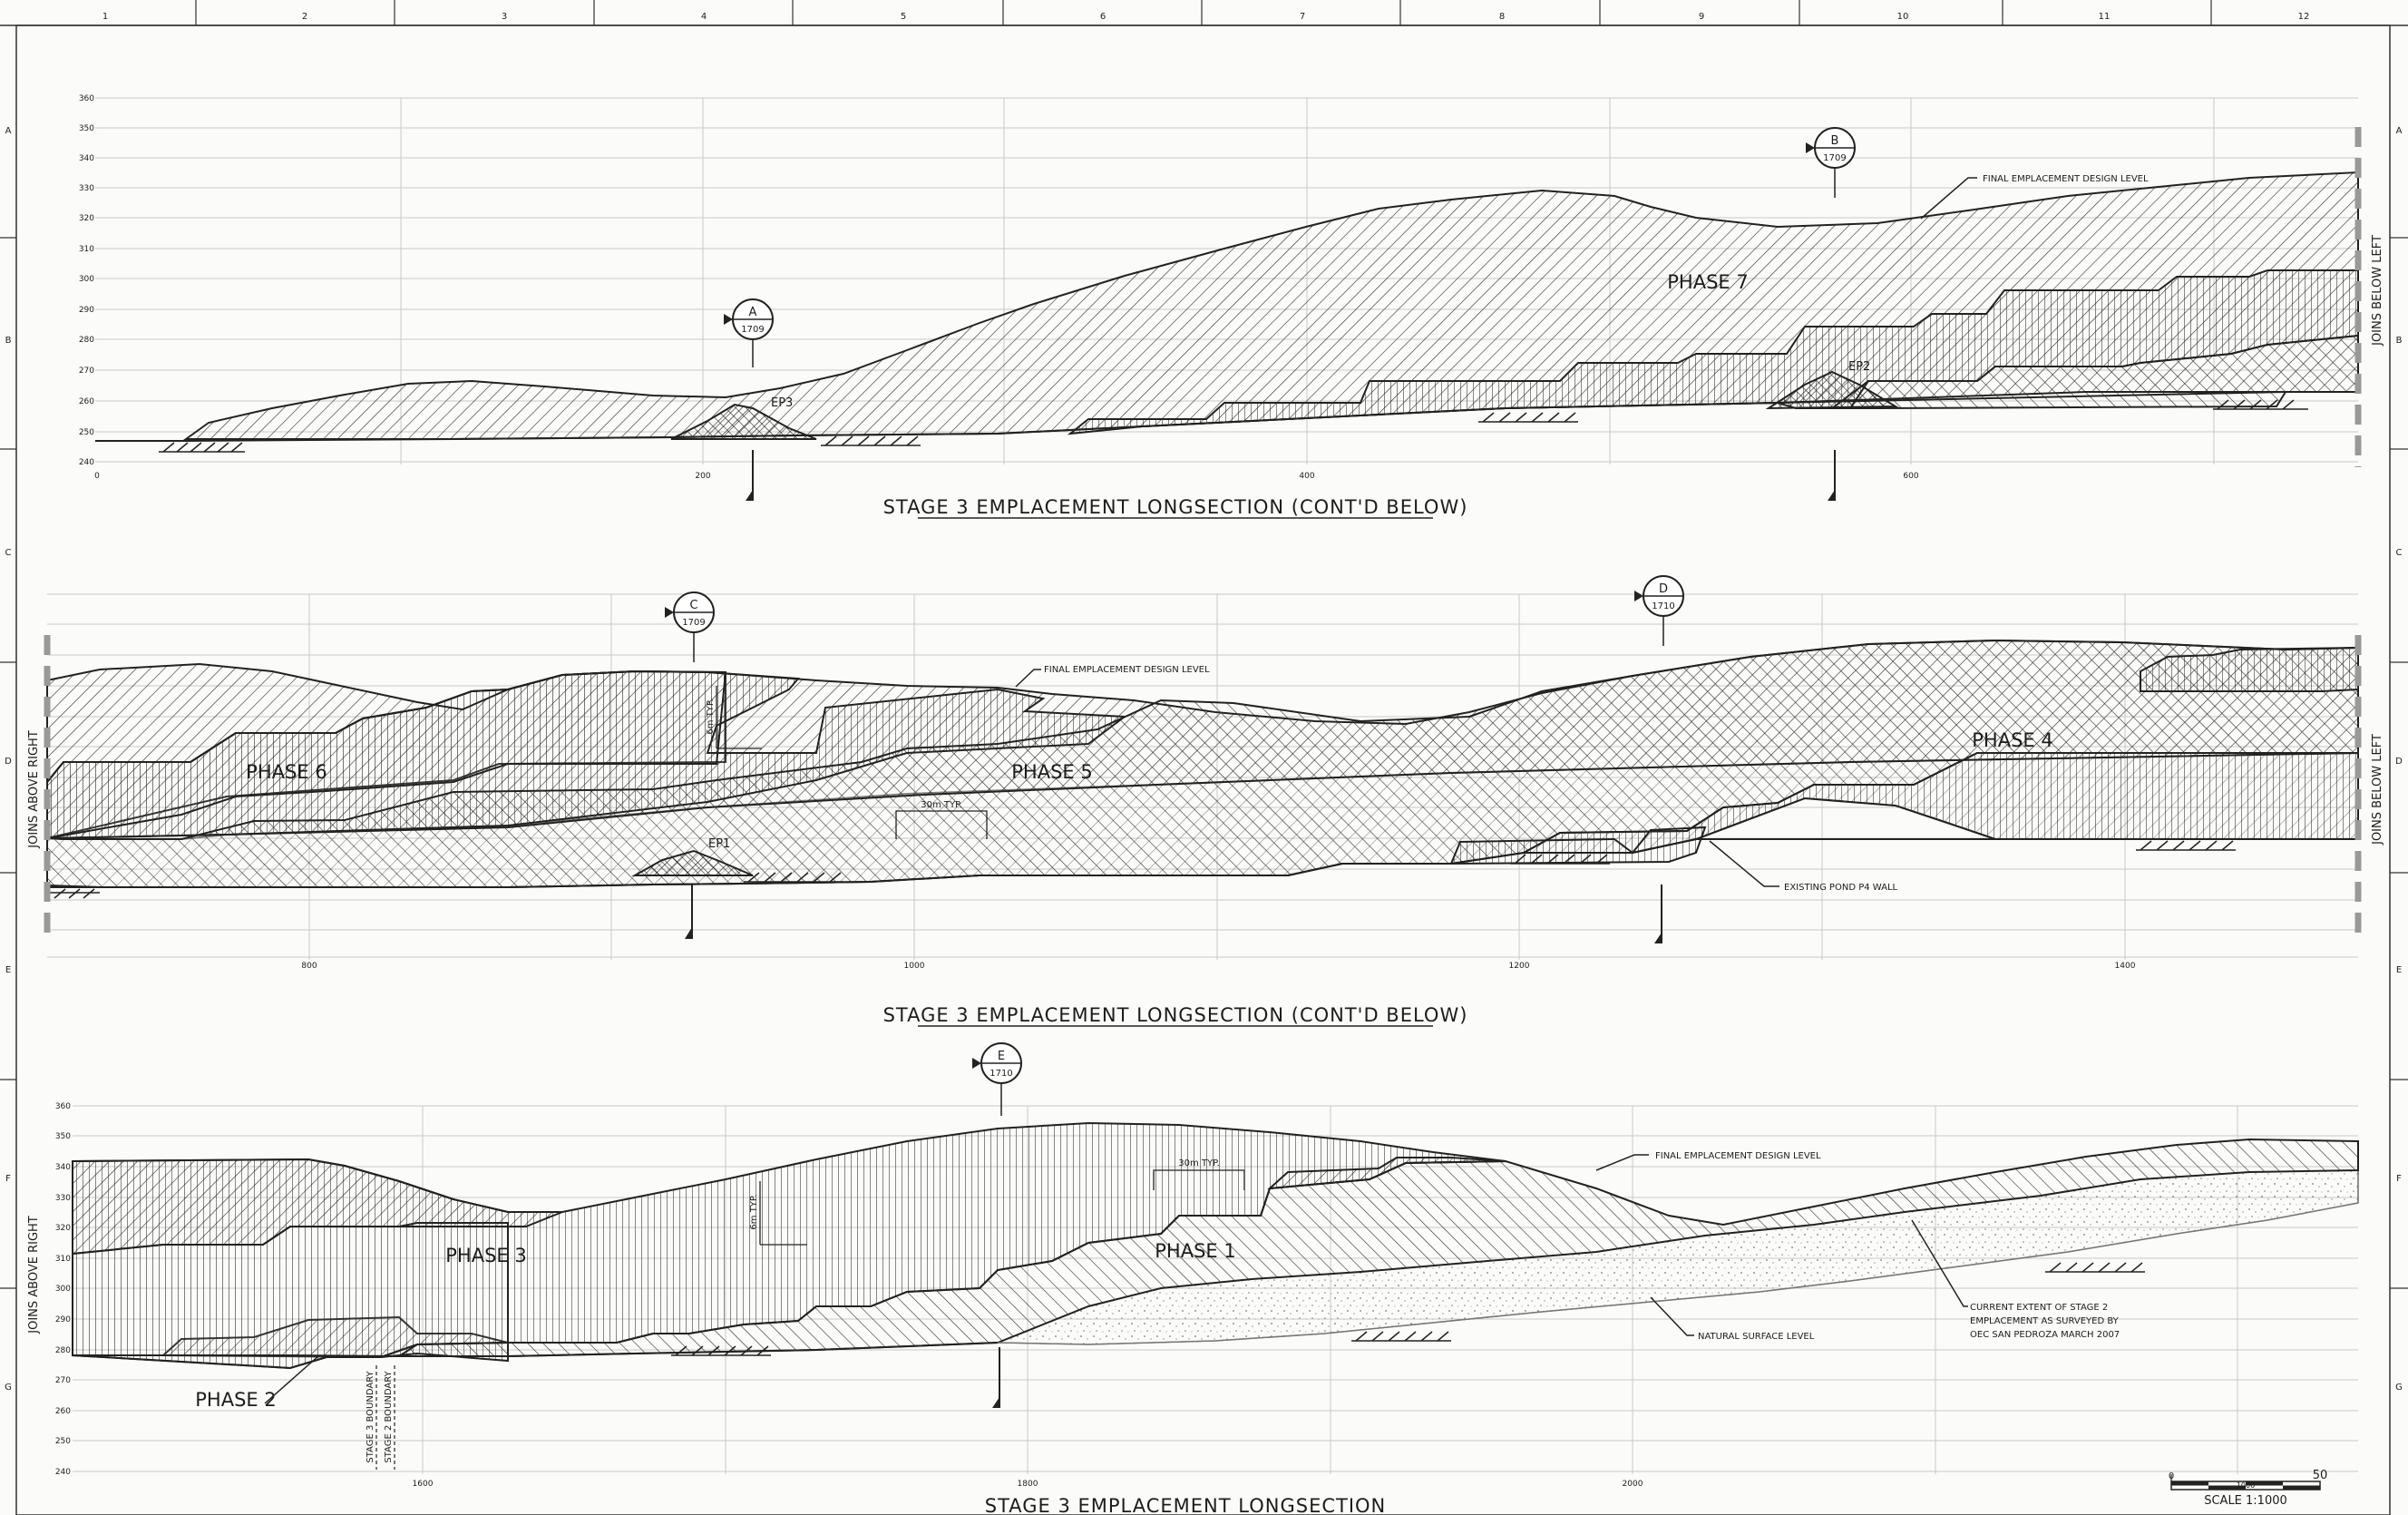 Image resolution: width=2408 pixels, height=1515 pixels. What do you see at coordinates (1633, 1484) in the screenshot?
I see `x-tick-label: 2000` at bounding box center [1633, 1484].